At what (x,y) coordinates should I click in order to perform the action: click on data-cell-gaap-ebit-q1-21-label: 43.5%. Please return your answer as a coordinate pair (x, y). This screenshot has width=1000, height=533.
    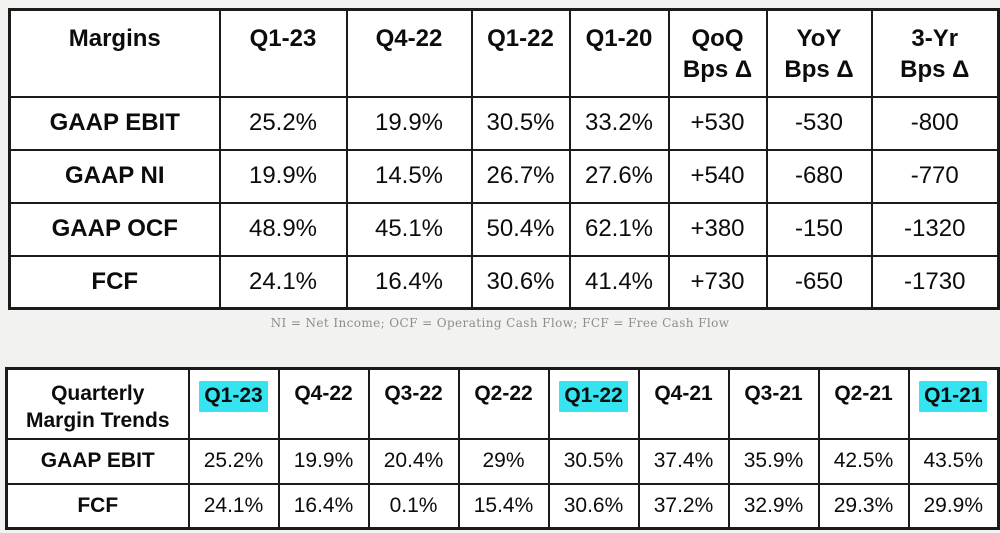
    Looking at the image, I should click on (953, 460).